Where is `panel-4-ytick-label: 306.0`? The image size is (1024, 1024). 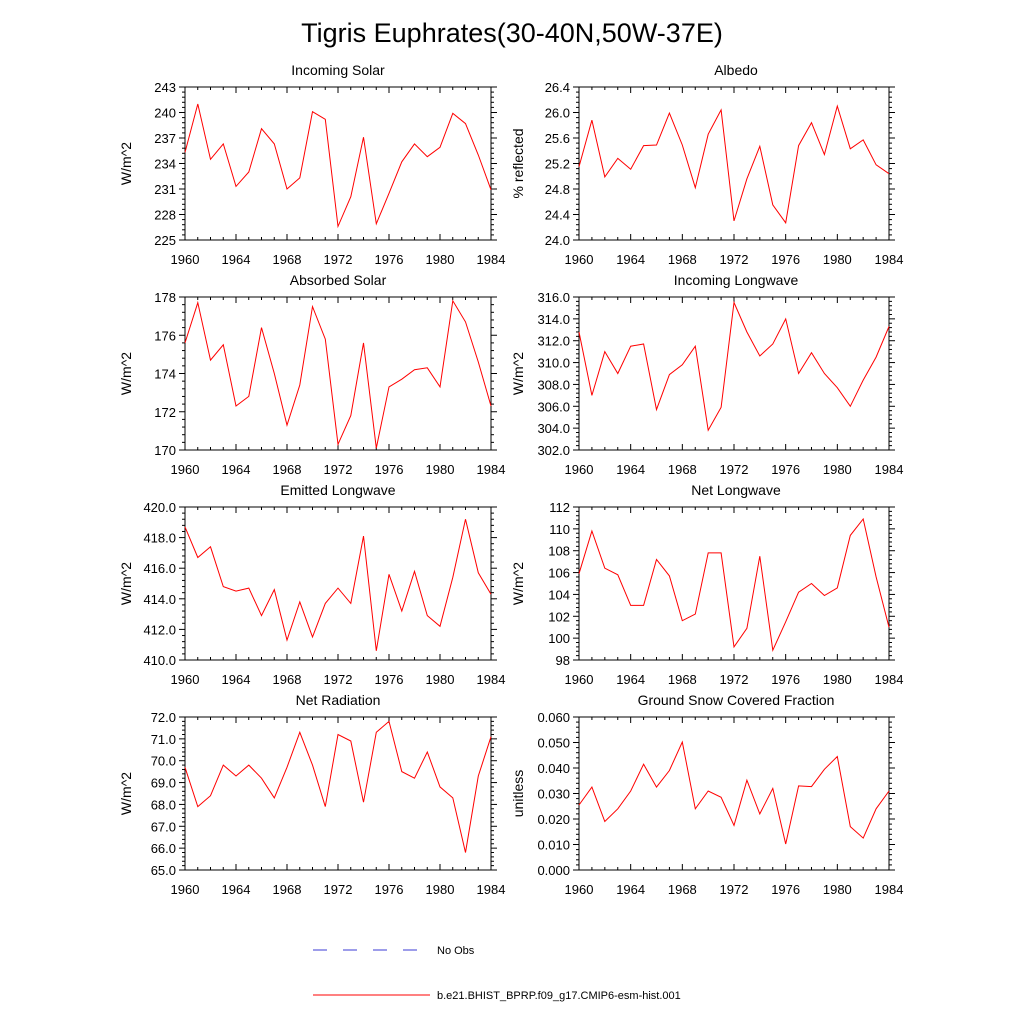 panel-4-ytick-label: 306.0 is located at coordinates (553, 406).